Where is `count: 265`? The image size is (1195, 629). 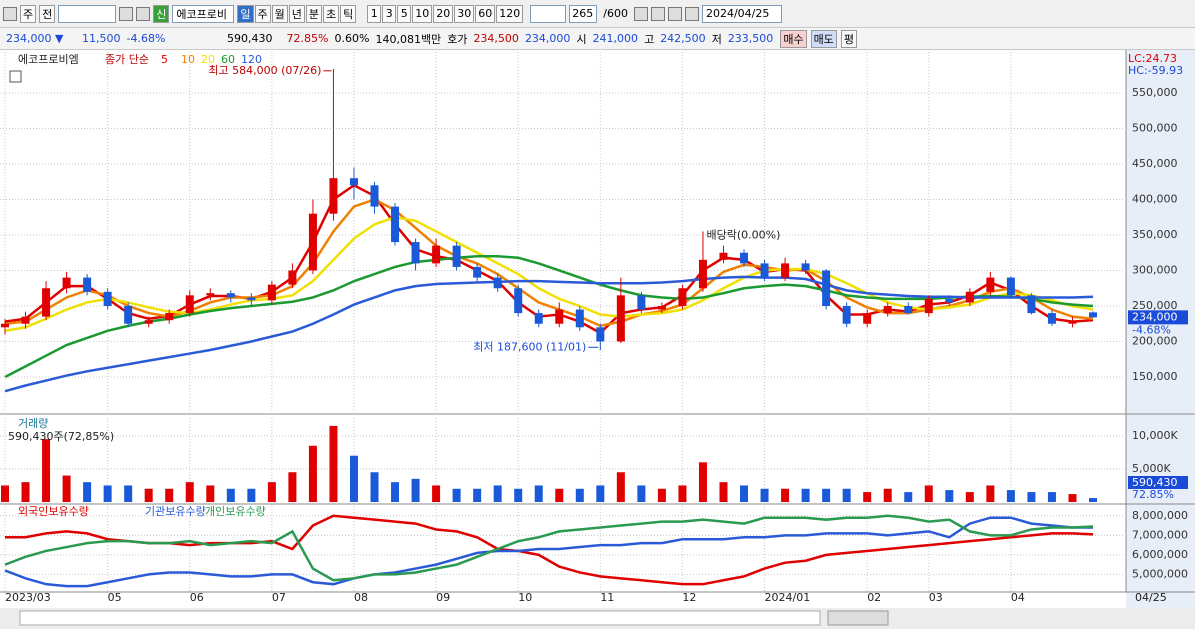 count: 265 is located at coordinates (583, 13).